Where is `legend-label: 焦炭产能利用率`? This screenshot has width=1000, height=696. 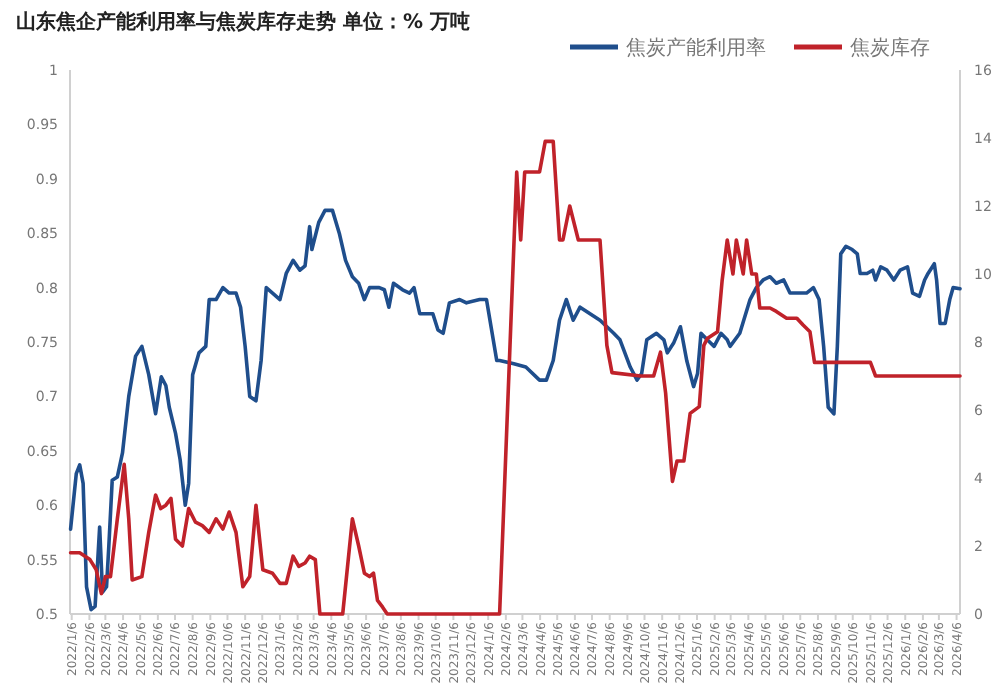
legend-label: 焦炭产能利用率 is located at coordinates (696, 48).